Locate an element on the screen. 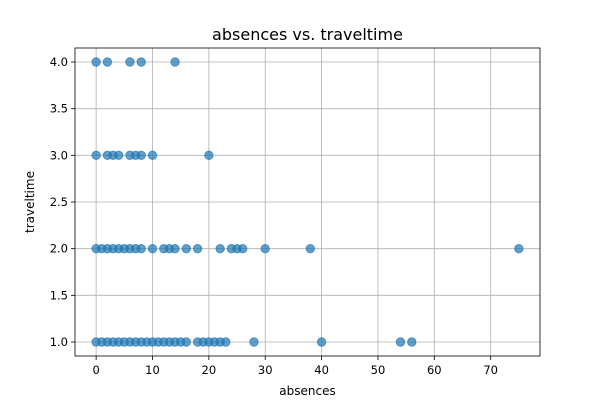  y-tick-label: 2.0 is located at coordinates (59, 249).